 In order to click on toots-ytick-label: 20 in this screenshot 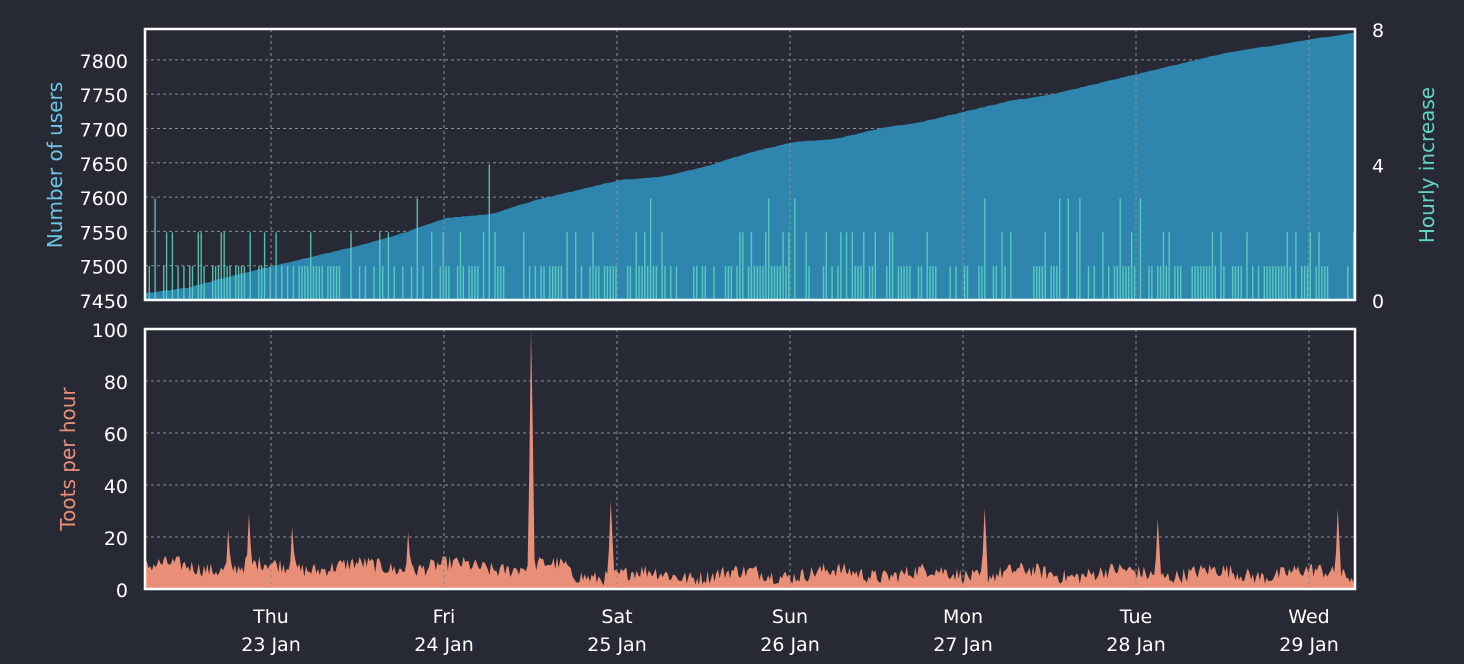, I will do `click(116, 539)`.